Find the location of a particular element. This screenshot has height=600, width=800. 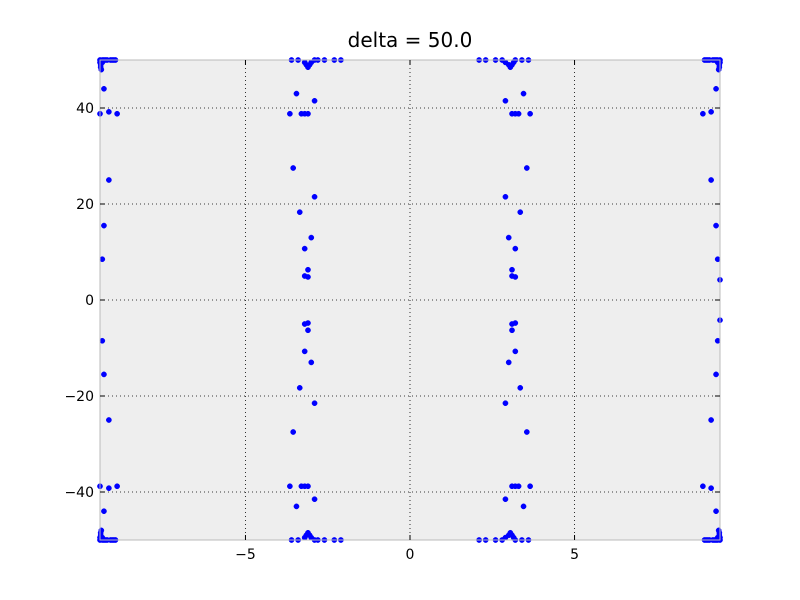

y-tick-label: 0 is located at coordinates (89, 301).